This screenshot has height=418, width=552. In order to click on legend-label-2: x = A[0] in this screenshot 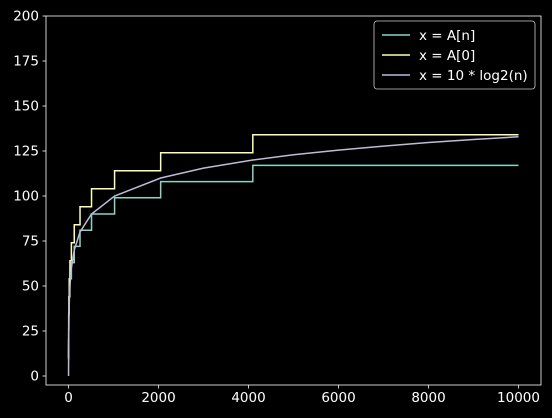, I will do `click(447, 56)`.